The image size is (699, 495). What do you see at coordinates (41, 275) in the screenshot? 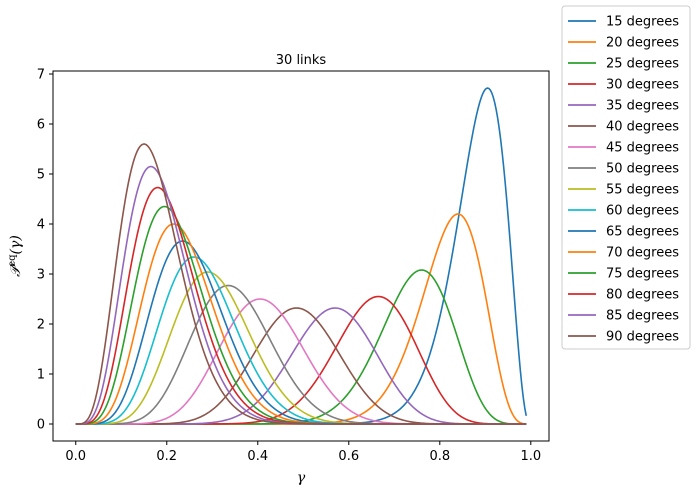
I see `y-tick-label: 3` at bounding box center [41, 275].